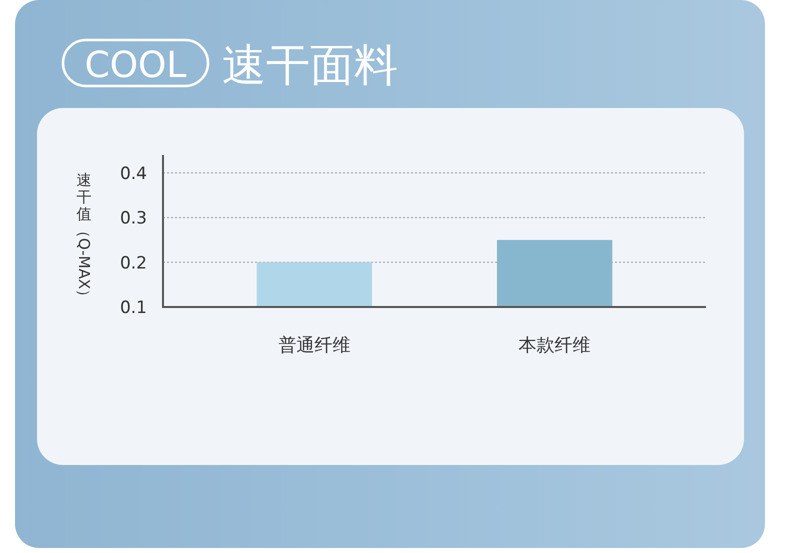 The width and height of the screenshot is (790, 553). What do you see at coordinates (133, 263) in the screenshot?
I see `y-tick-label: 0.2` at bounding box center [133, 263].